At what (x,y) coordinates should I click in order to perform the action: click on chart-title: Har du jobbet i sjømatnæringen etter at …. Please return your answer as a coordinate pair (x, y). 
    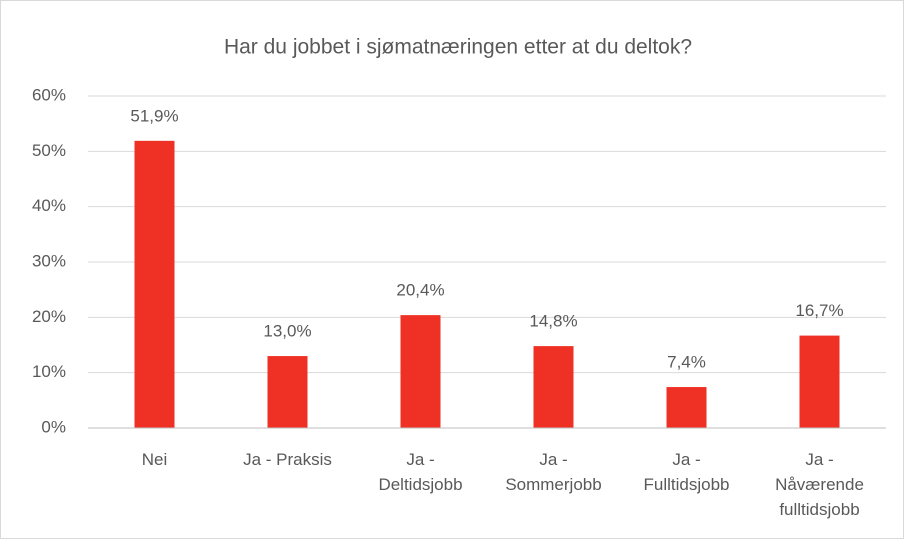
    Looking at the image, I should click on (458, 47).